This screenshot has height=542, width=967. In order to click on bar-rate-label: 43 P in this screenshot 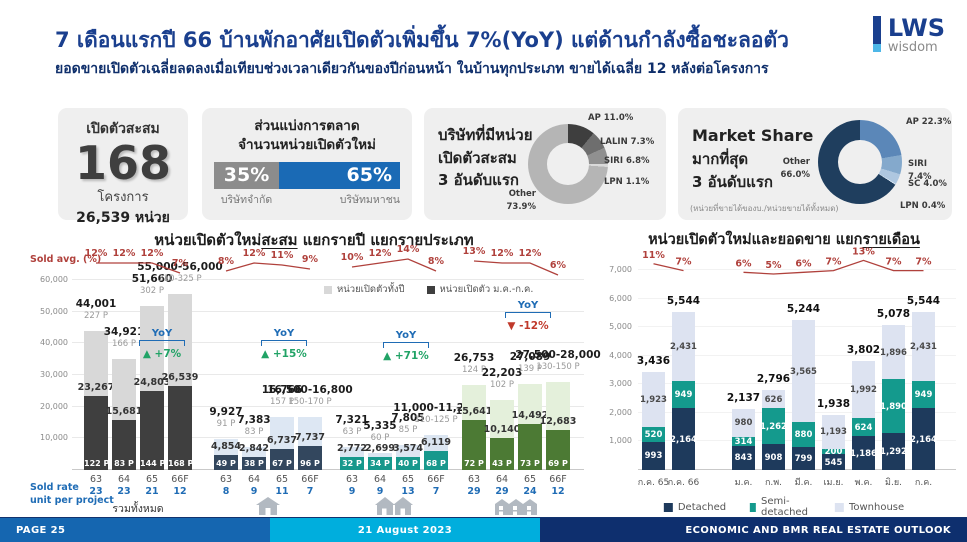, I will do `click(502, 463)`.